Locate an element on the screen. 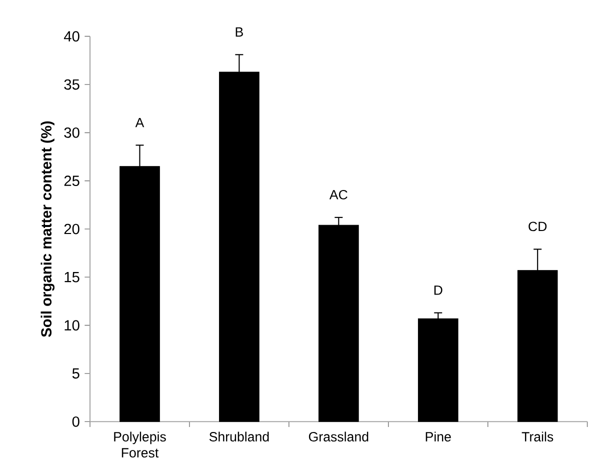  y-tick-label: 15 is located at coordinates (72, 277).